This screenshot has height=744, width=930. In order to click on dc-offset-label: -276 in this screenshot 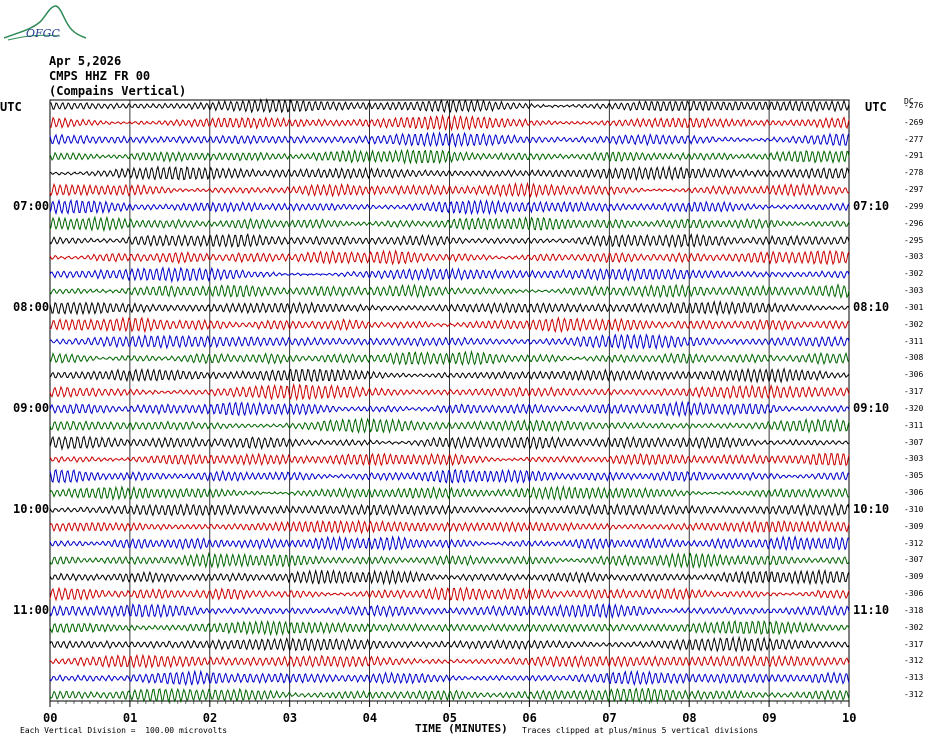, I will do `click(914, 105)`.